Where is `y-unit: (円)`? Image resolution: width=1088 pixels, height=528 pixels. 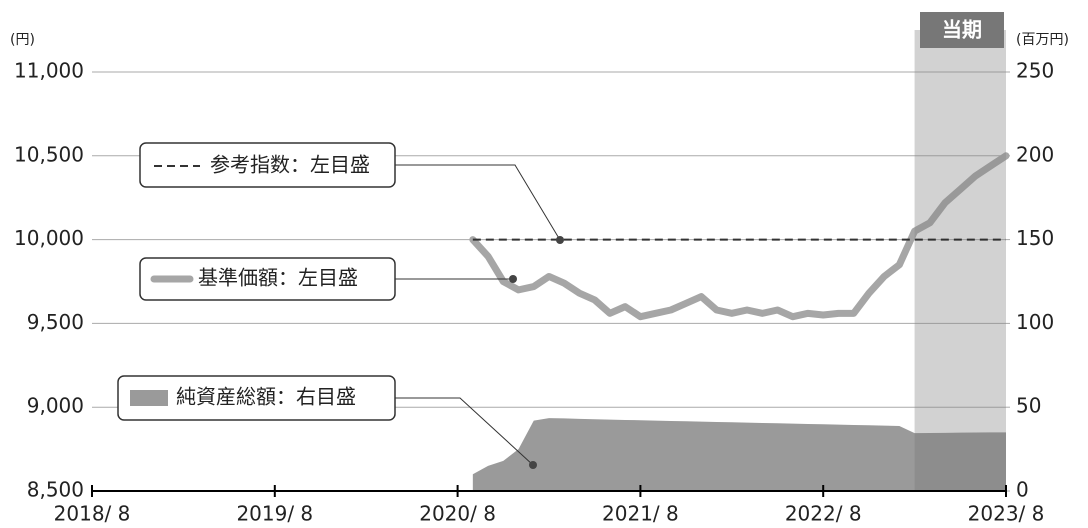
y-unit: (円) is located at coordinates (22, 40).